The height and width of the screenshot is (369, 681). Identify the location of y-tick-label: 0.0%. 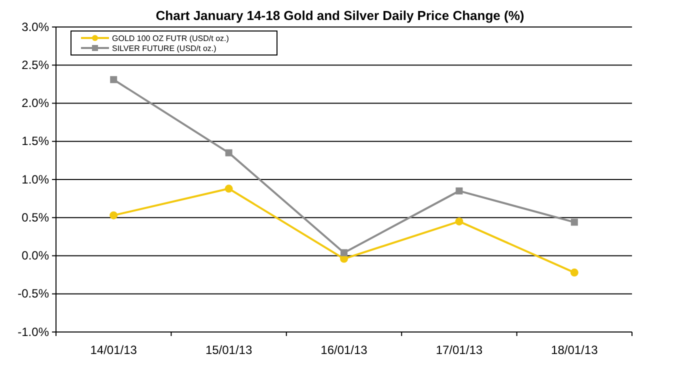
(36, 255).